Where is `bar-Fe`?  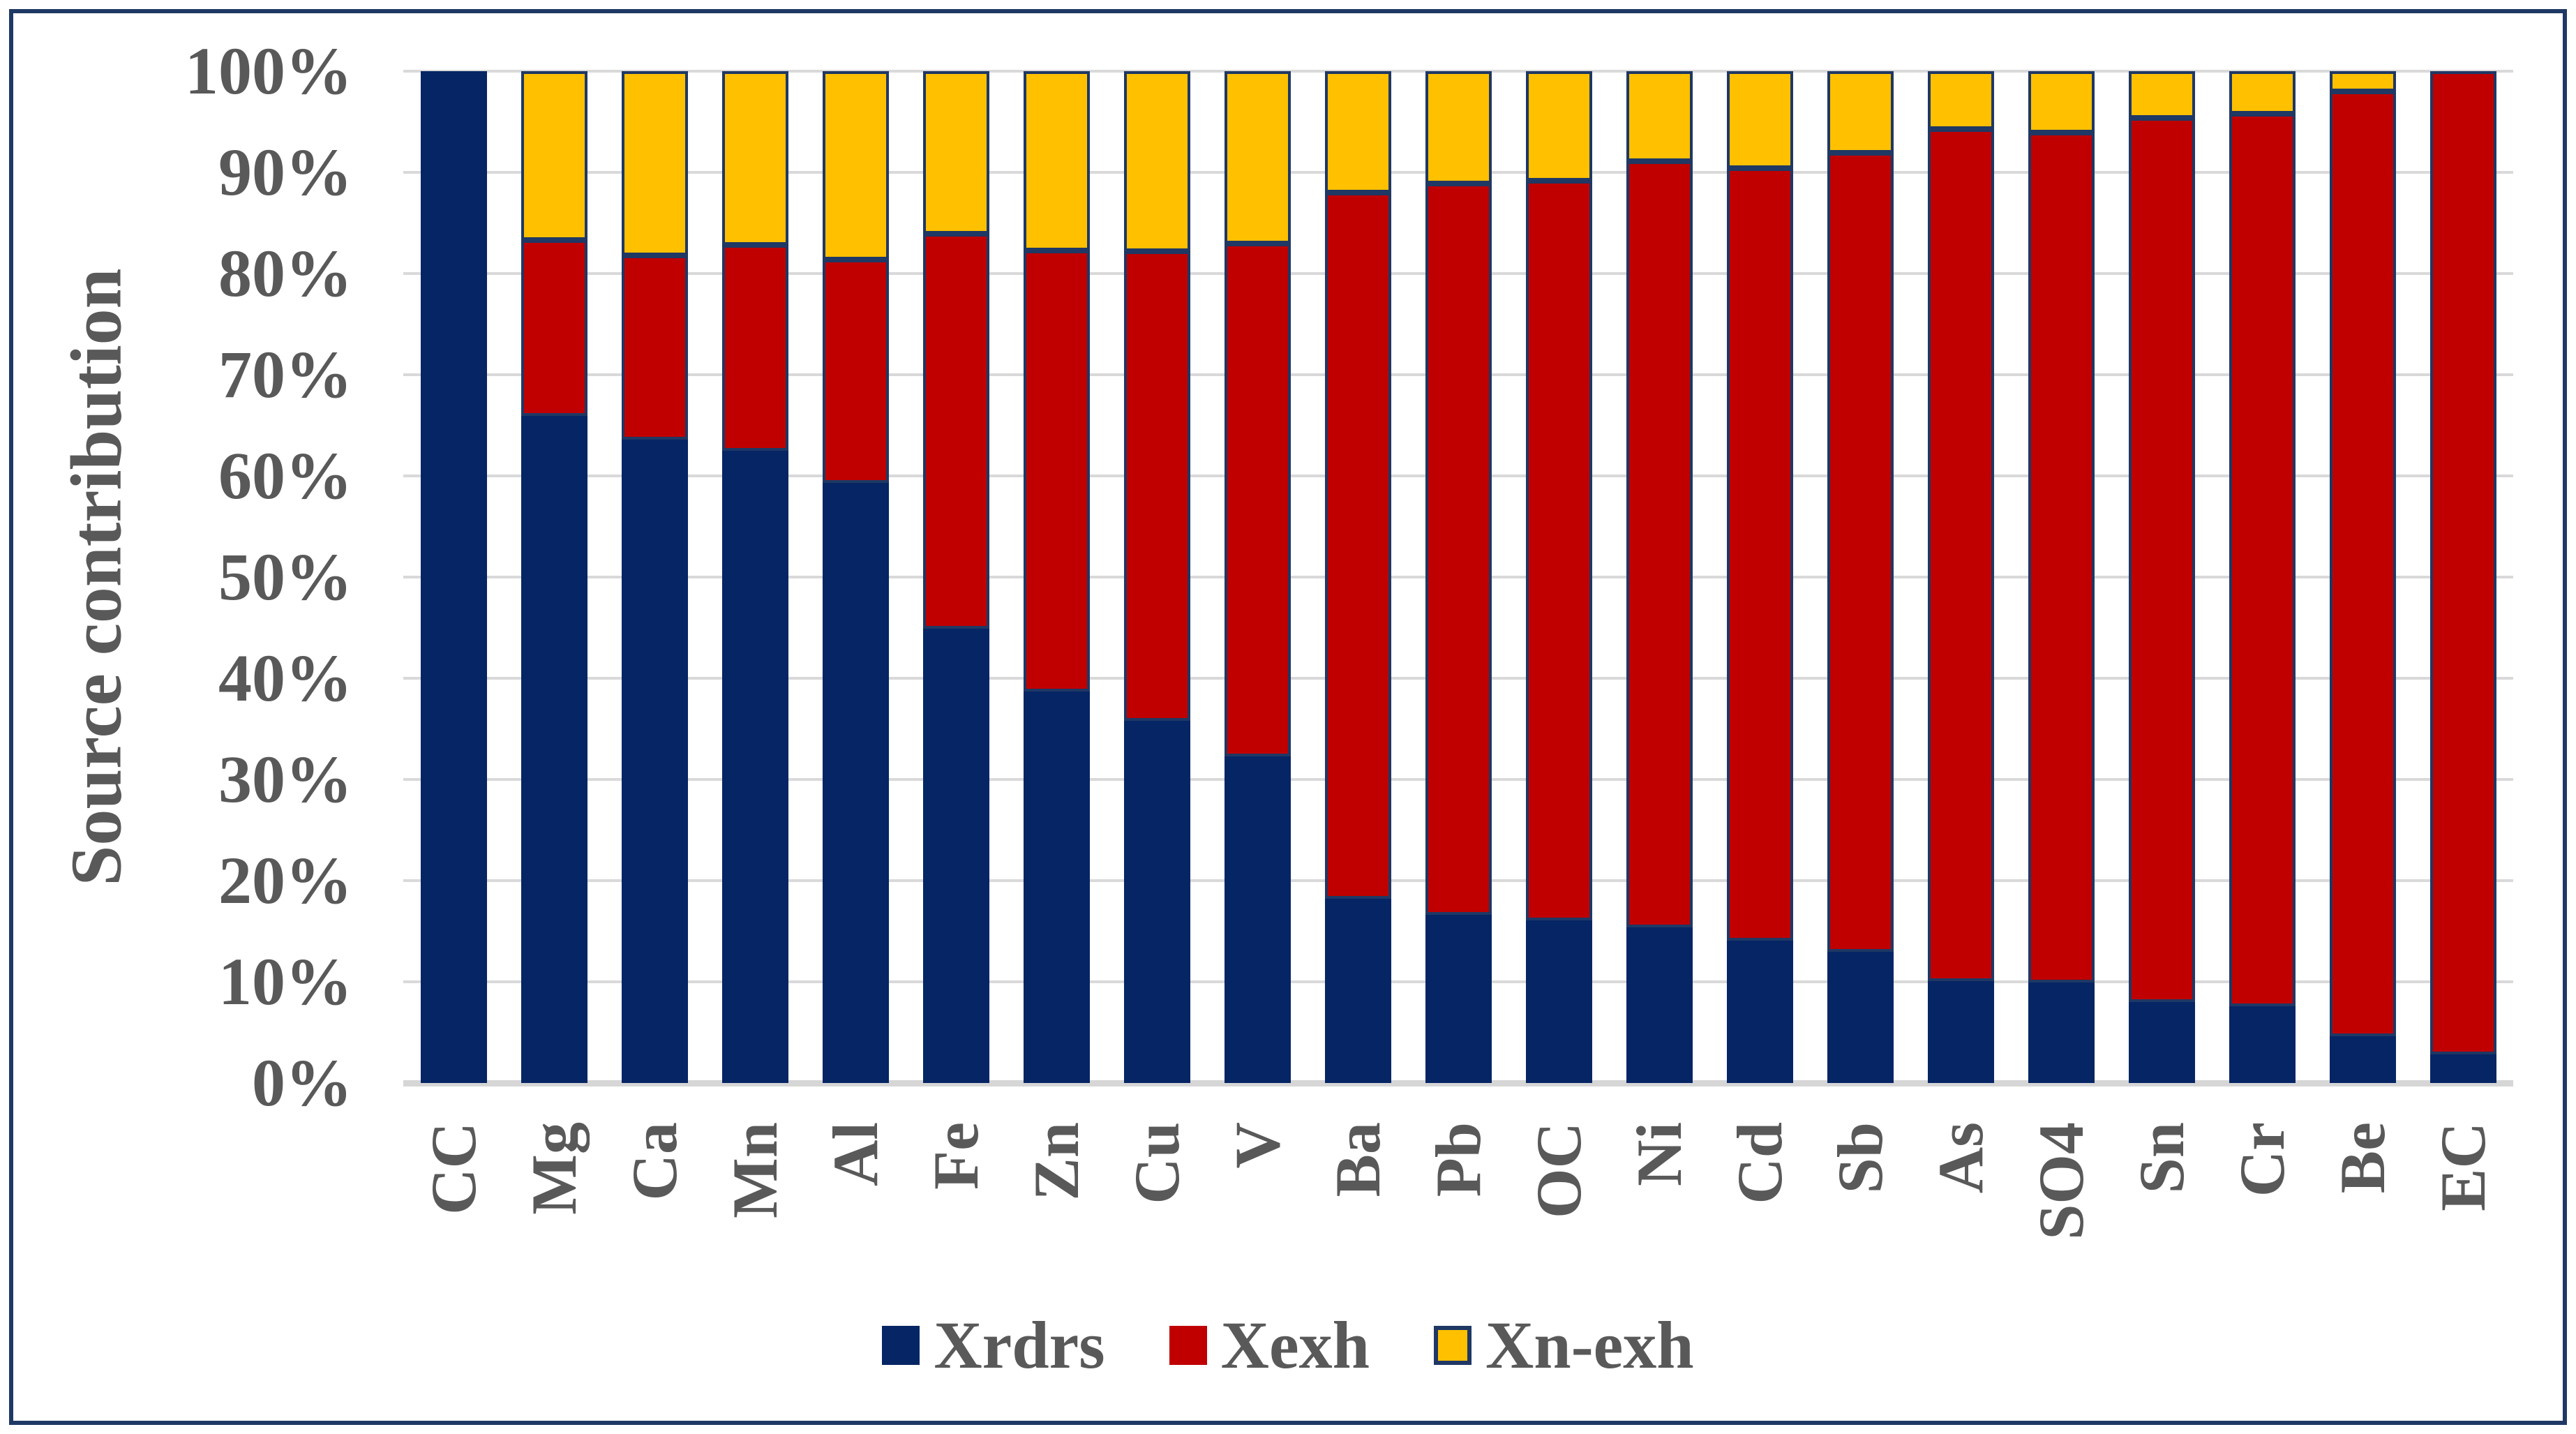 bar-Fe is located at coordinates (955, 577).